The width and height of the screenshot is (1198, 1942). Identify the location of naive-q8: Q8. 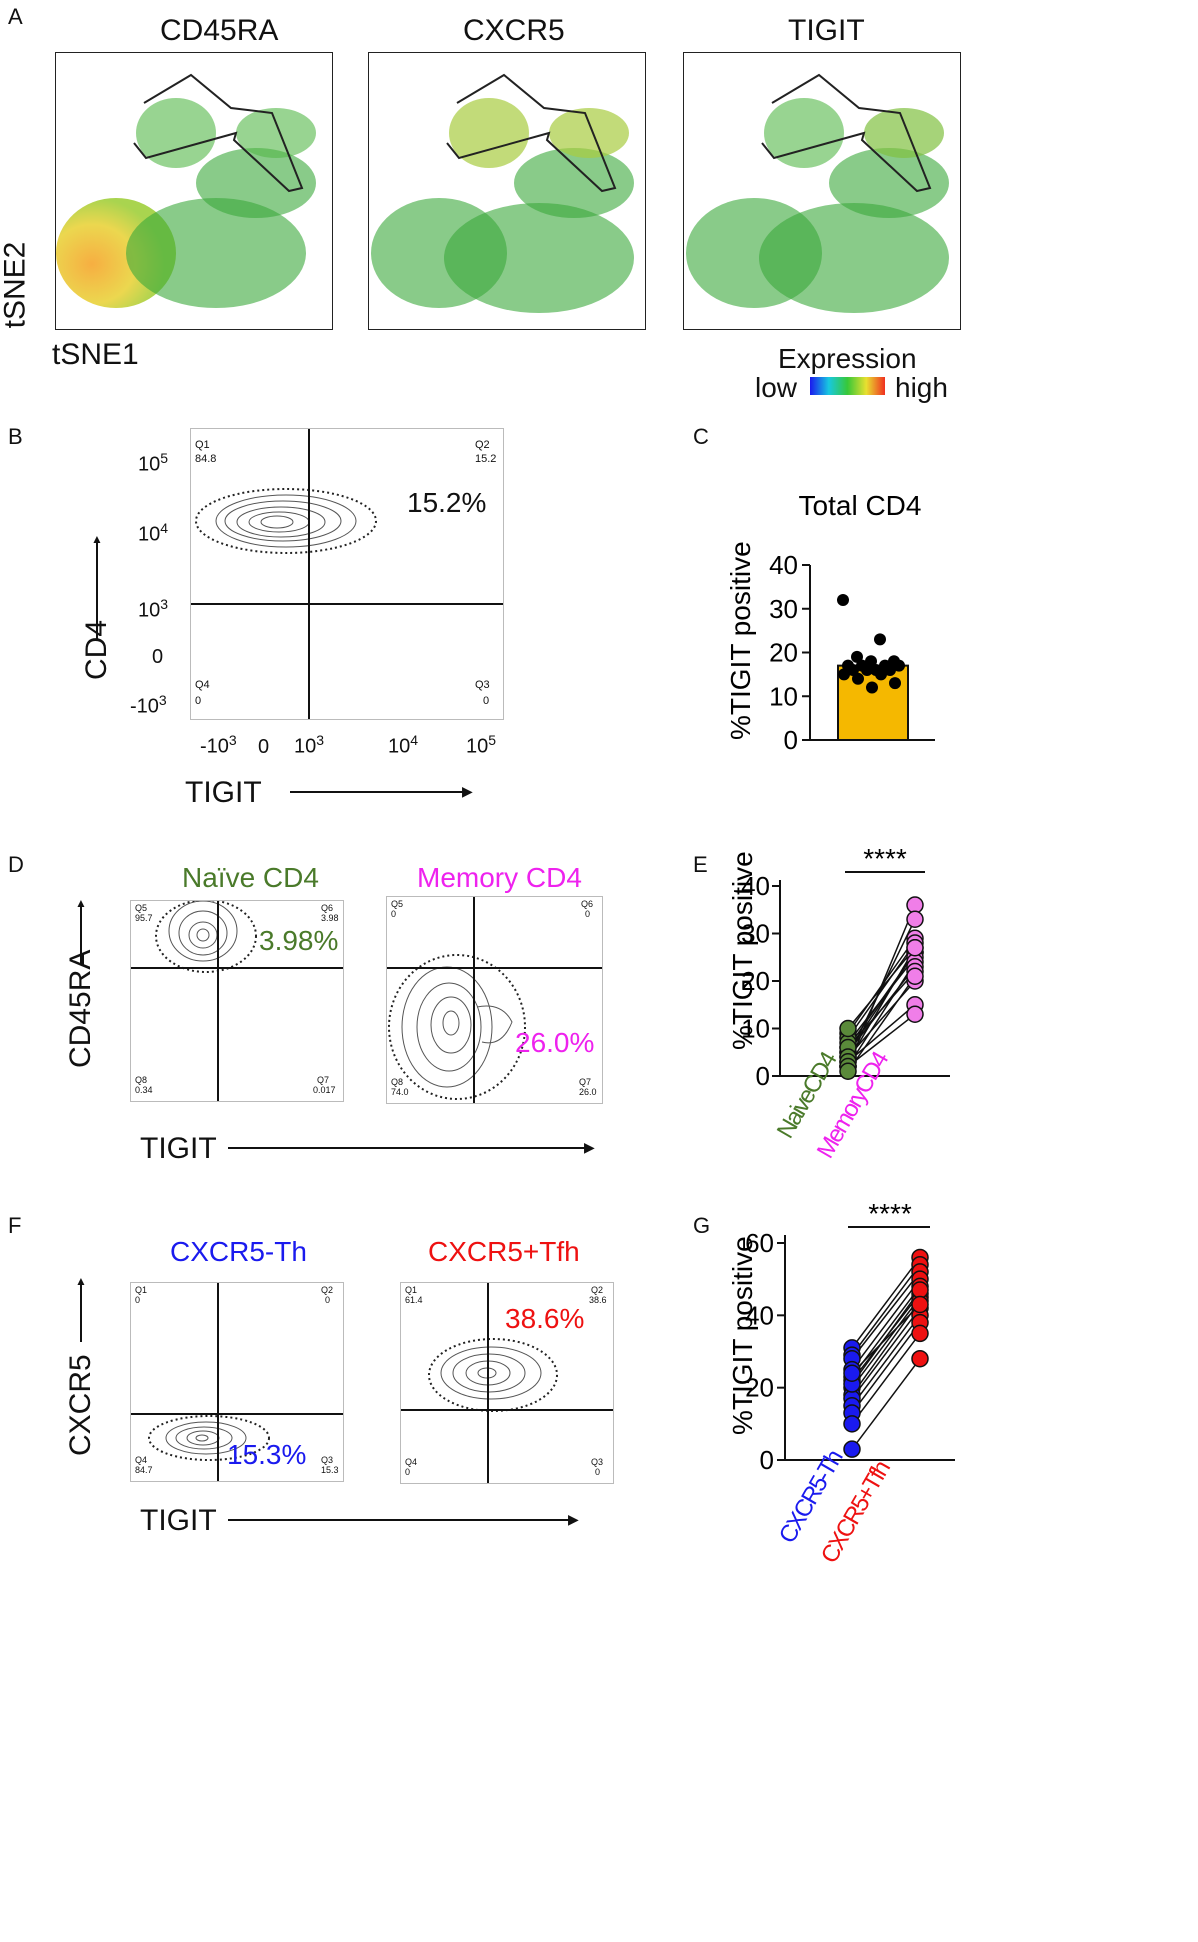
(141, 1080).